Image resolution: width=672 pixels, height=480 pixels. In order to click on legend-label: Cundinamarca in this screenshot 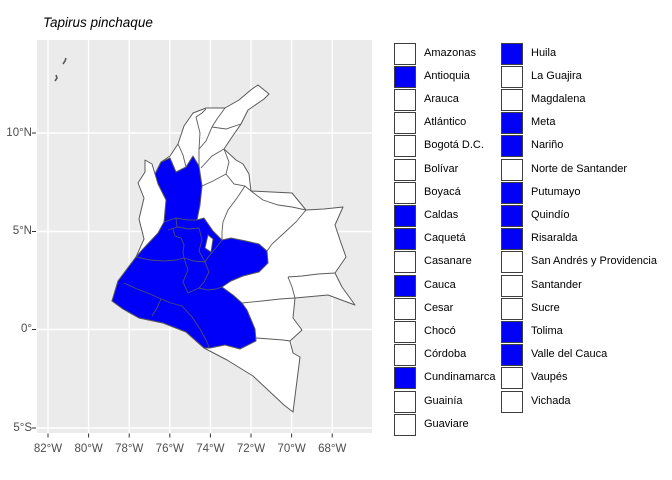, I will do `click(460, 377)`.